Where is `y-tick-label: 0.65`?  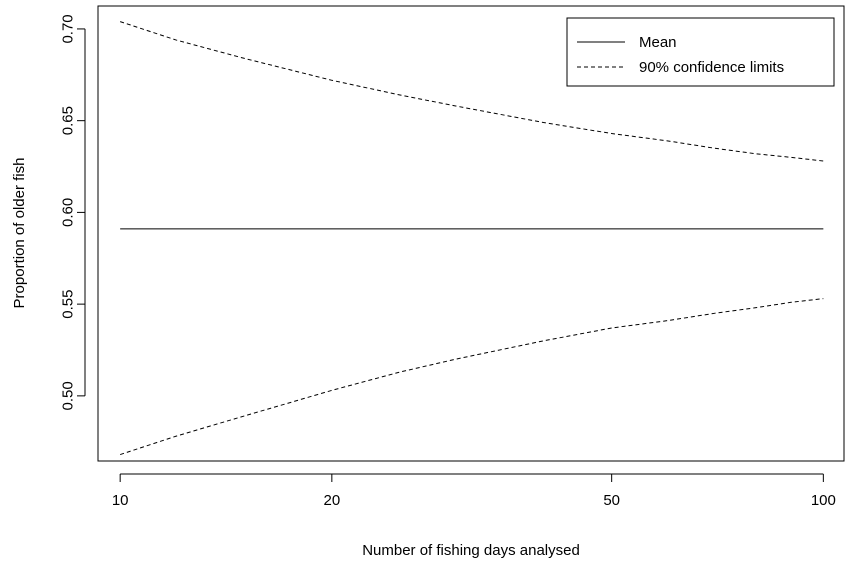
y-tick-label: 0.65 is located at coordinates (68, 120).